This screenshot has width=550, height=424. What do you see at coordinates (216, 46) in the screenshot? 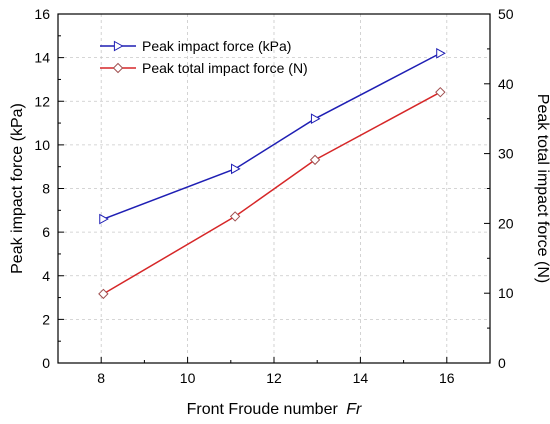
I see `legend-label-1: Peak impact force (kPa)` at bounding box center [216, 46].